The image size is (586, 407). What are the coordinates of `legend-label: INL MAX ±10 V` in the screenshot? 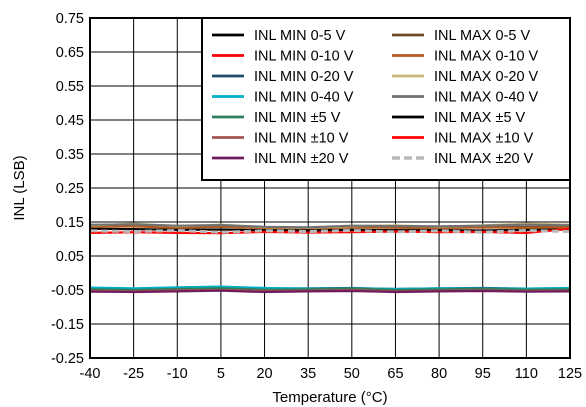 It's located at (484, 139).